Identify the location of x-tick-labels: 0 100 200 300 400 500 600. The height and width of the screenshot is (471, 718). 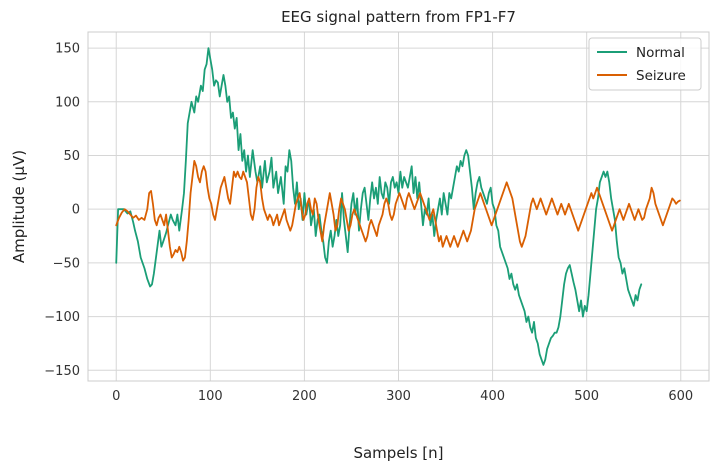
(402, 396).